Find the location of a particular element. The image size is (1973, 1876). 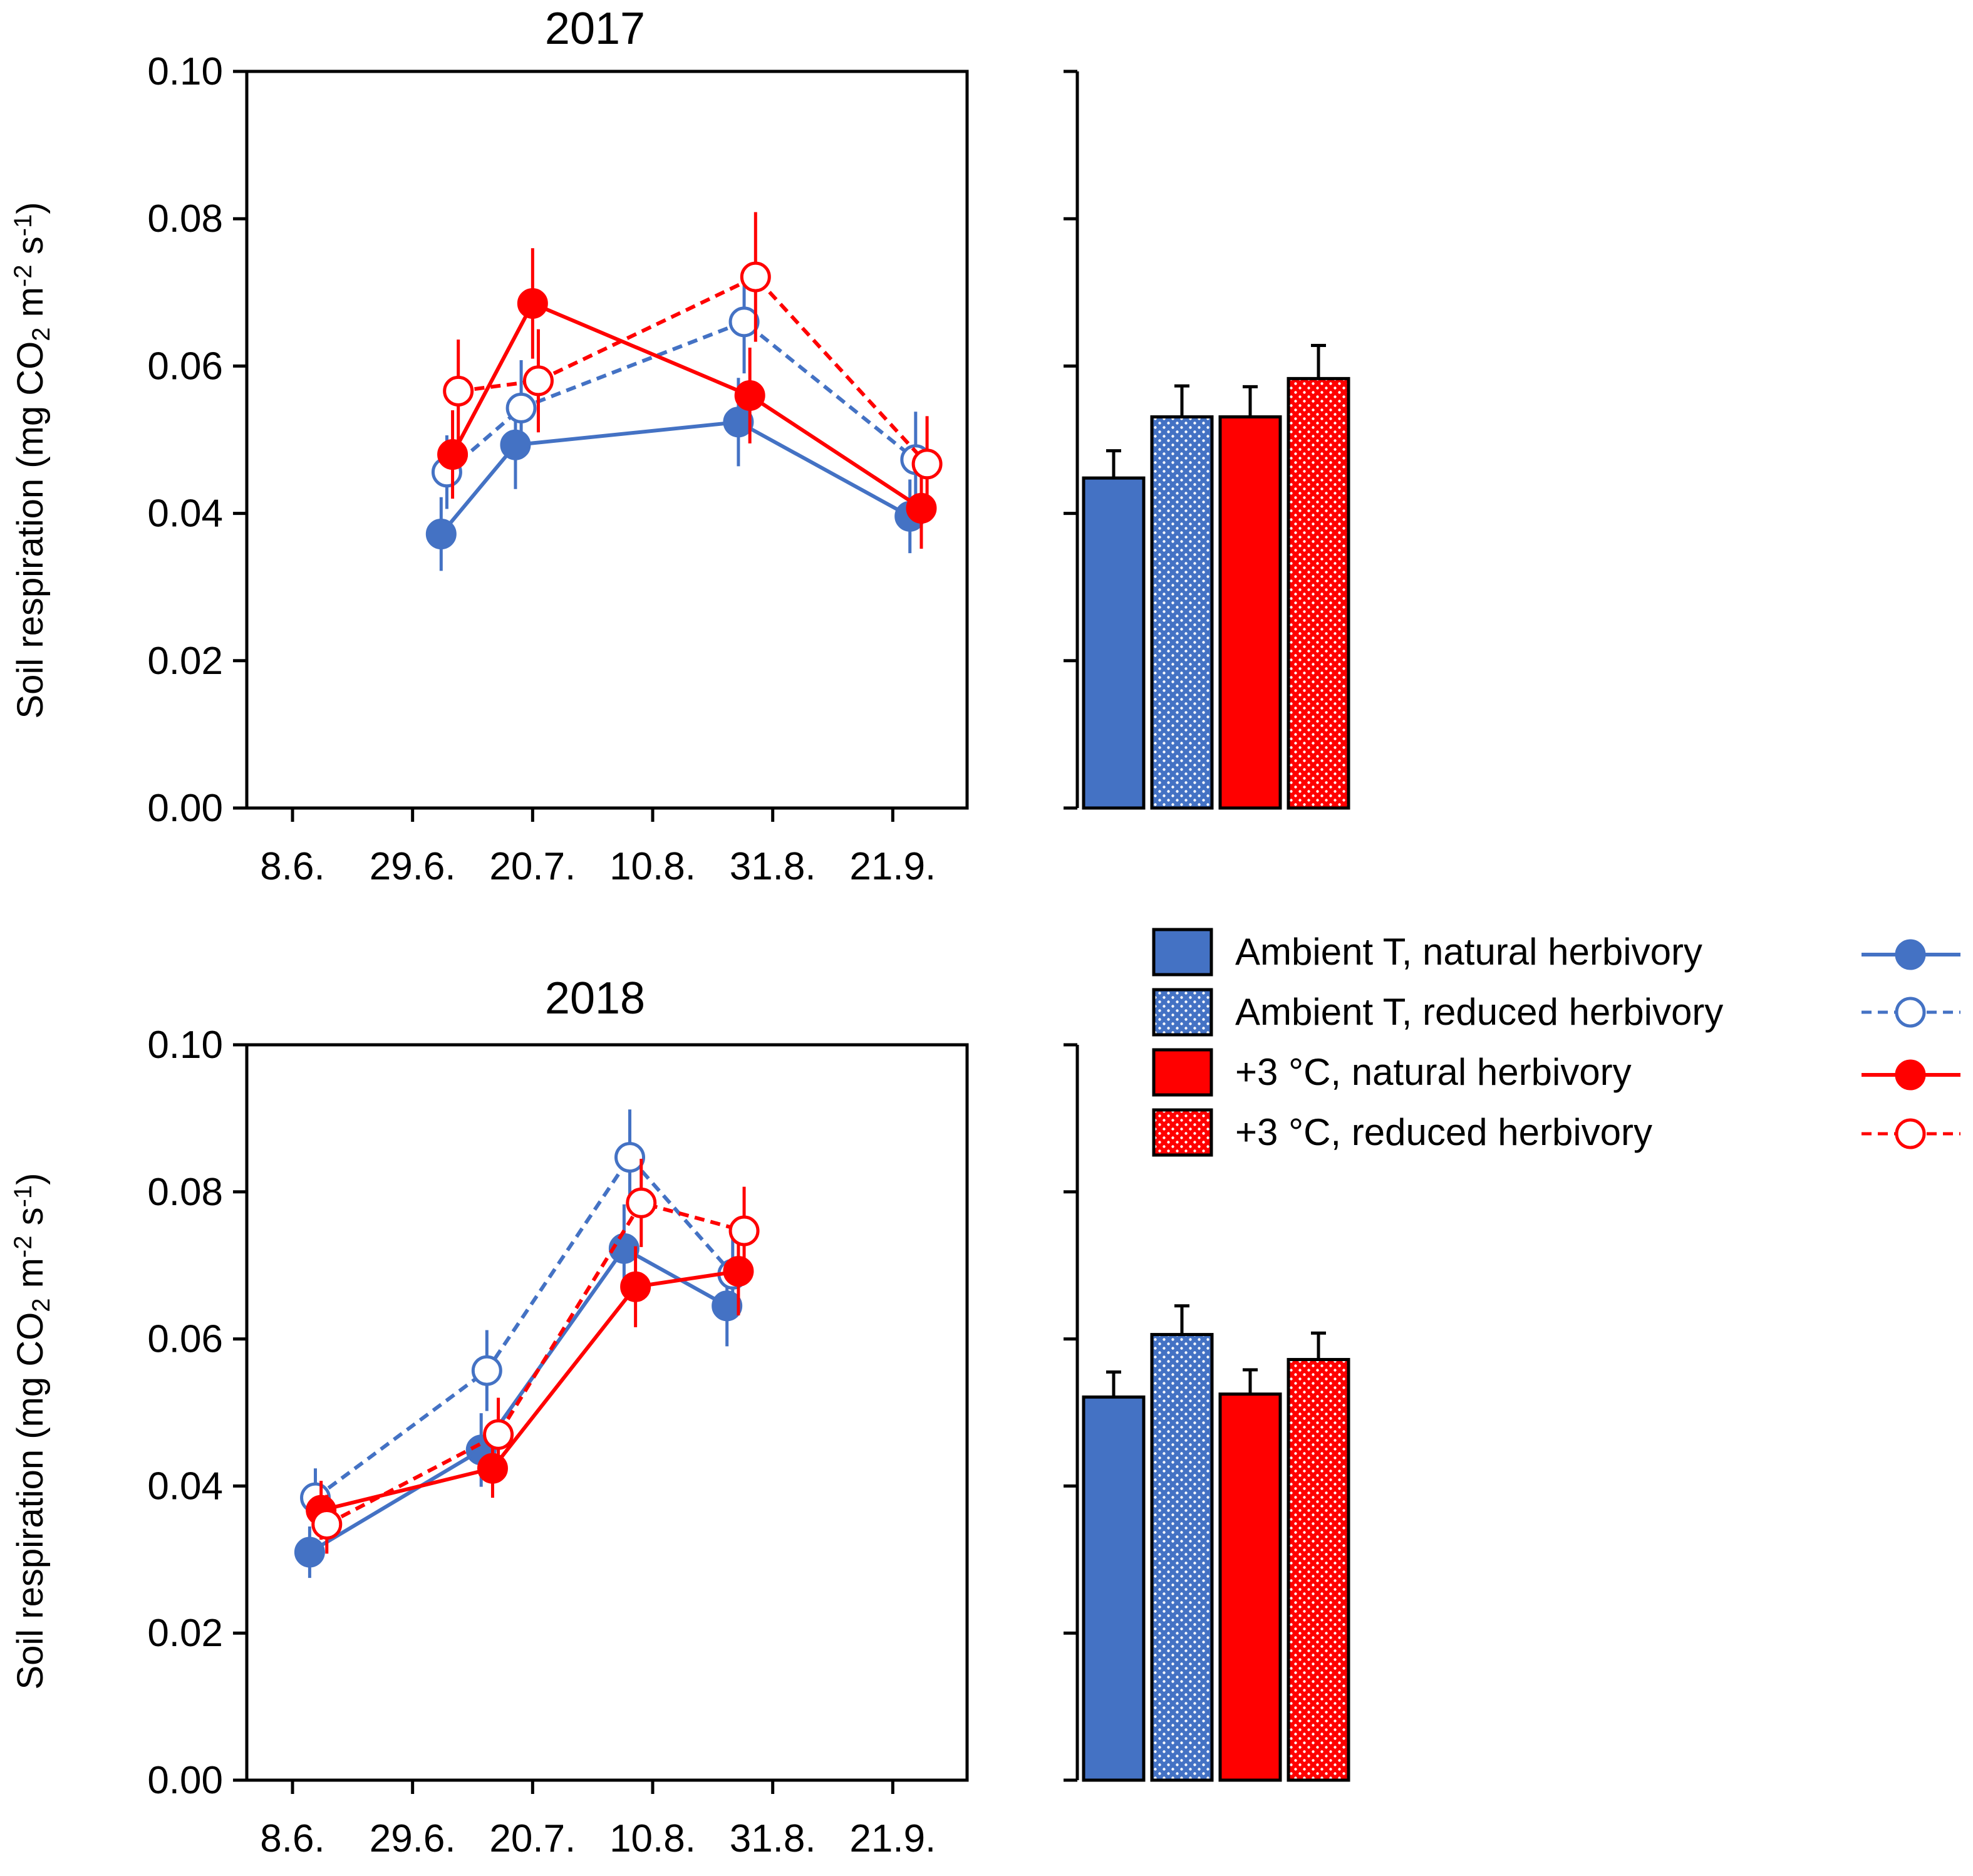

legend-swatch-warm-natural is located at coordinates (1182, 1072).